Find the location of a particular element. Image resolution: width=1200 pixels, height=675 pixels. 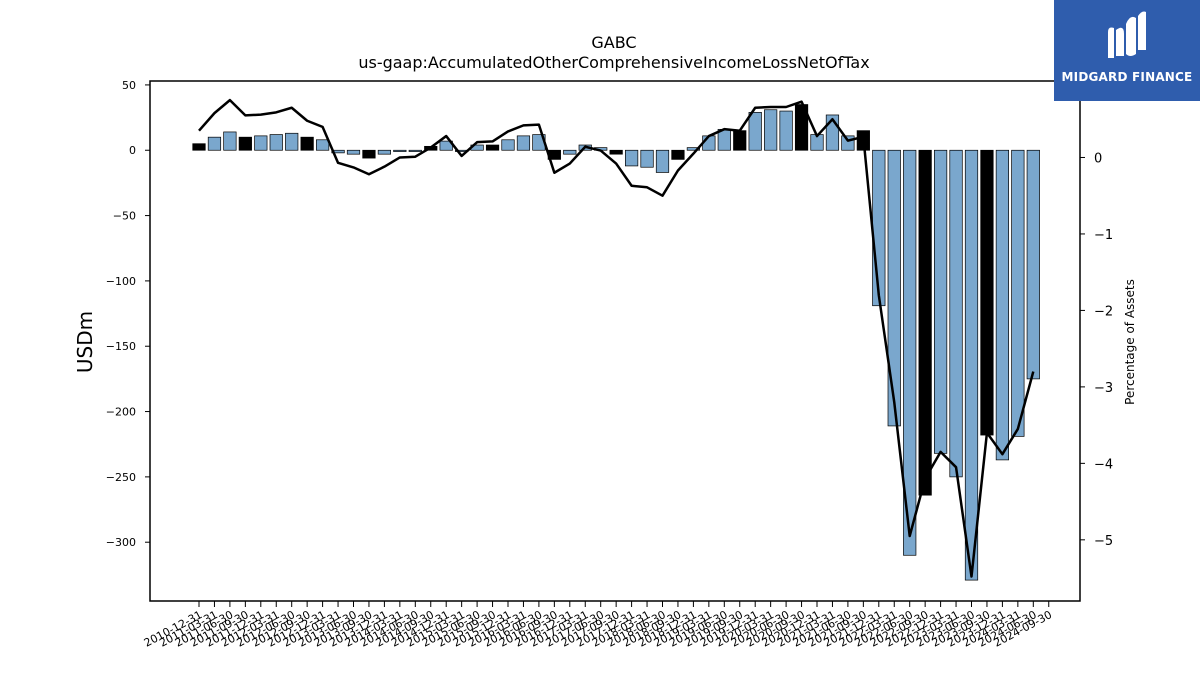

y2-axis: 0 −1 −2 −3 −4 −5 is located at coordinates (1096, 350).